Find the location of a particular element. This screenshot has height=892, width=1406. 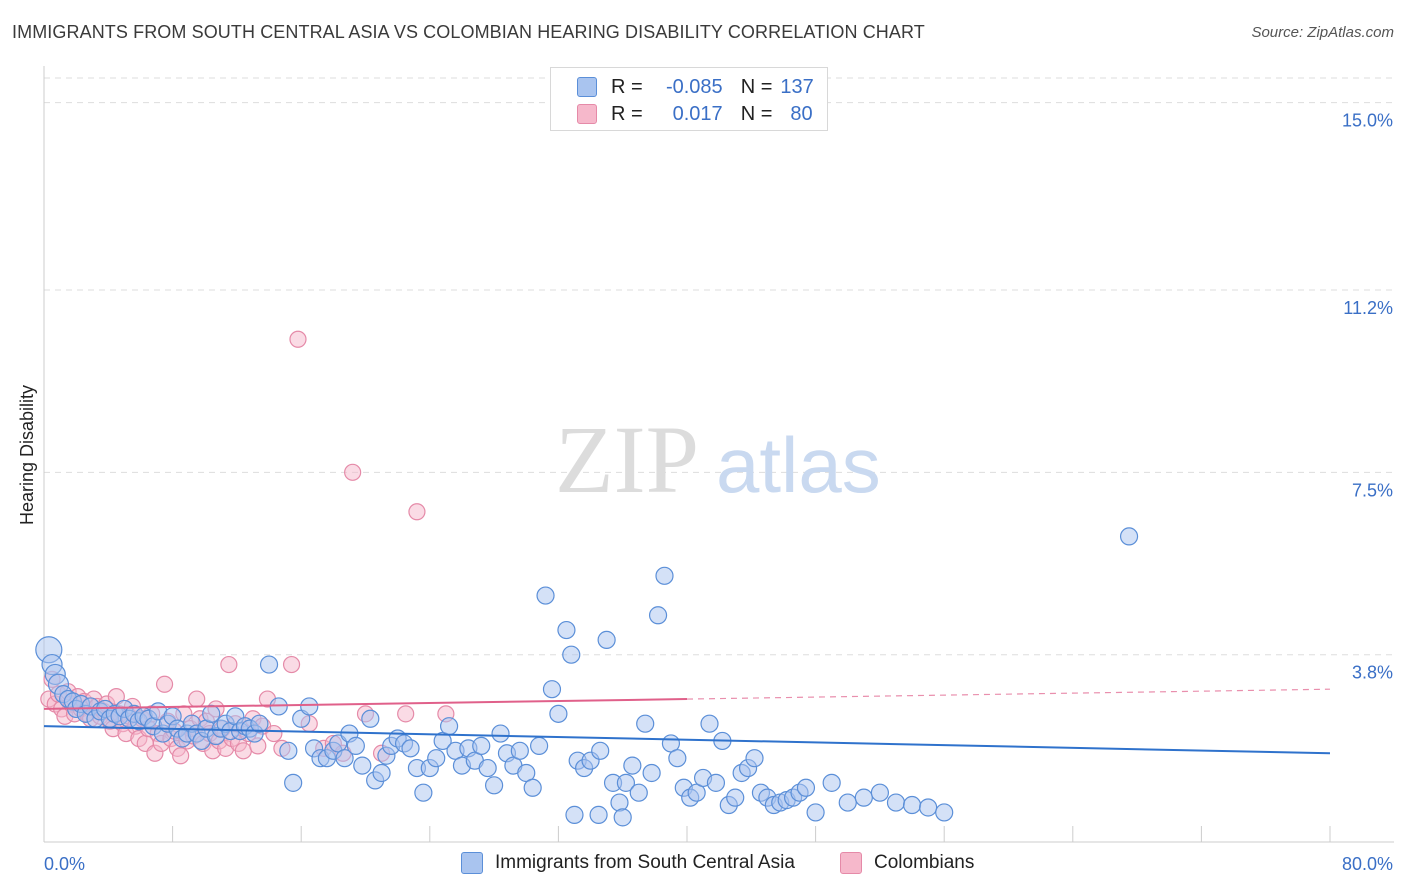

legend-swatch-pink is located at coordinates (587, 114).